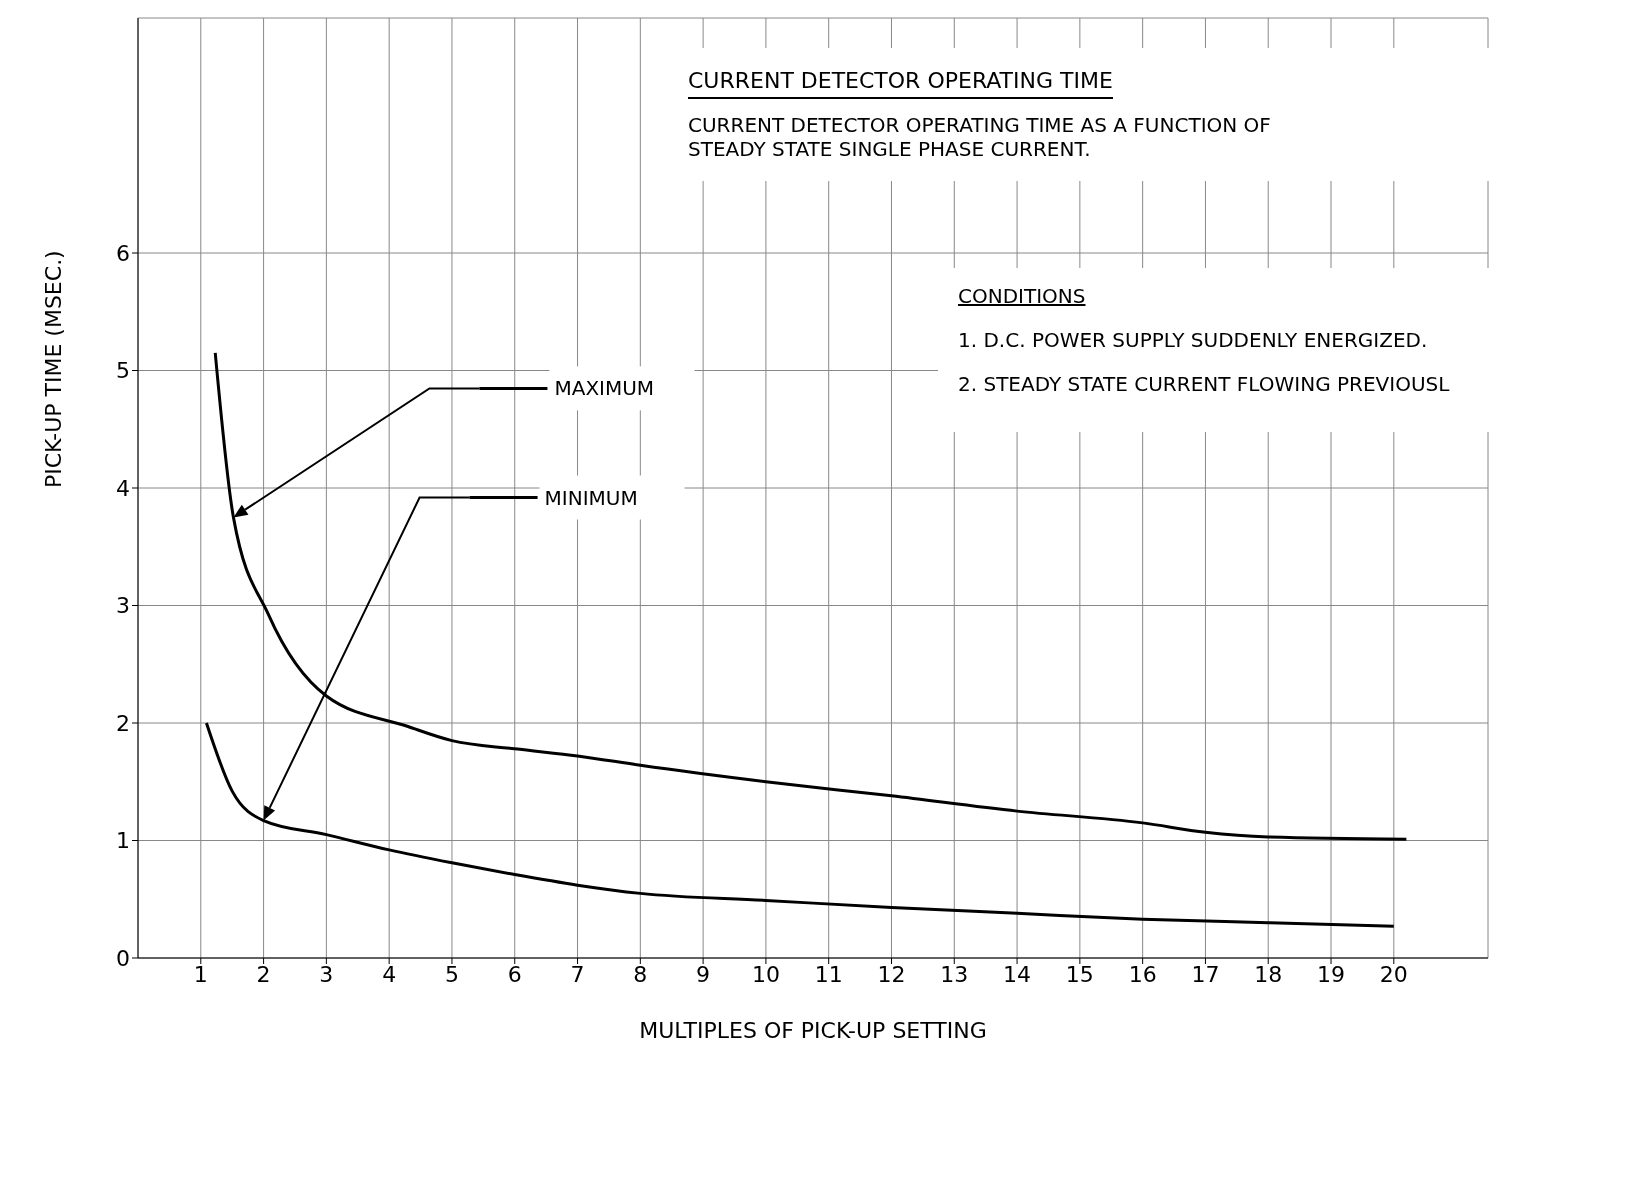 Image resolution: width=1644 pixels, height=1204 pixels. Describe the element at coordinates (123, 488) in the screenshot. I see `y-tick-label: 4` at that location.